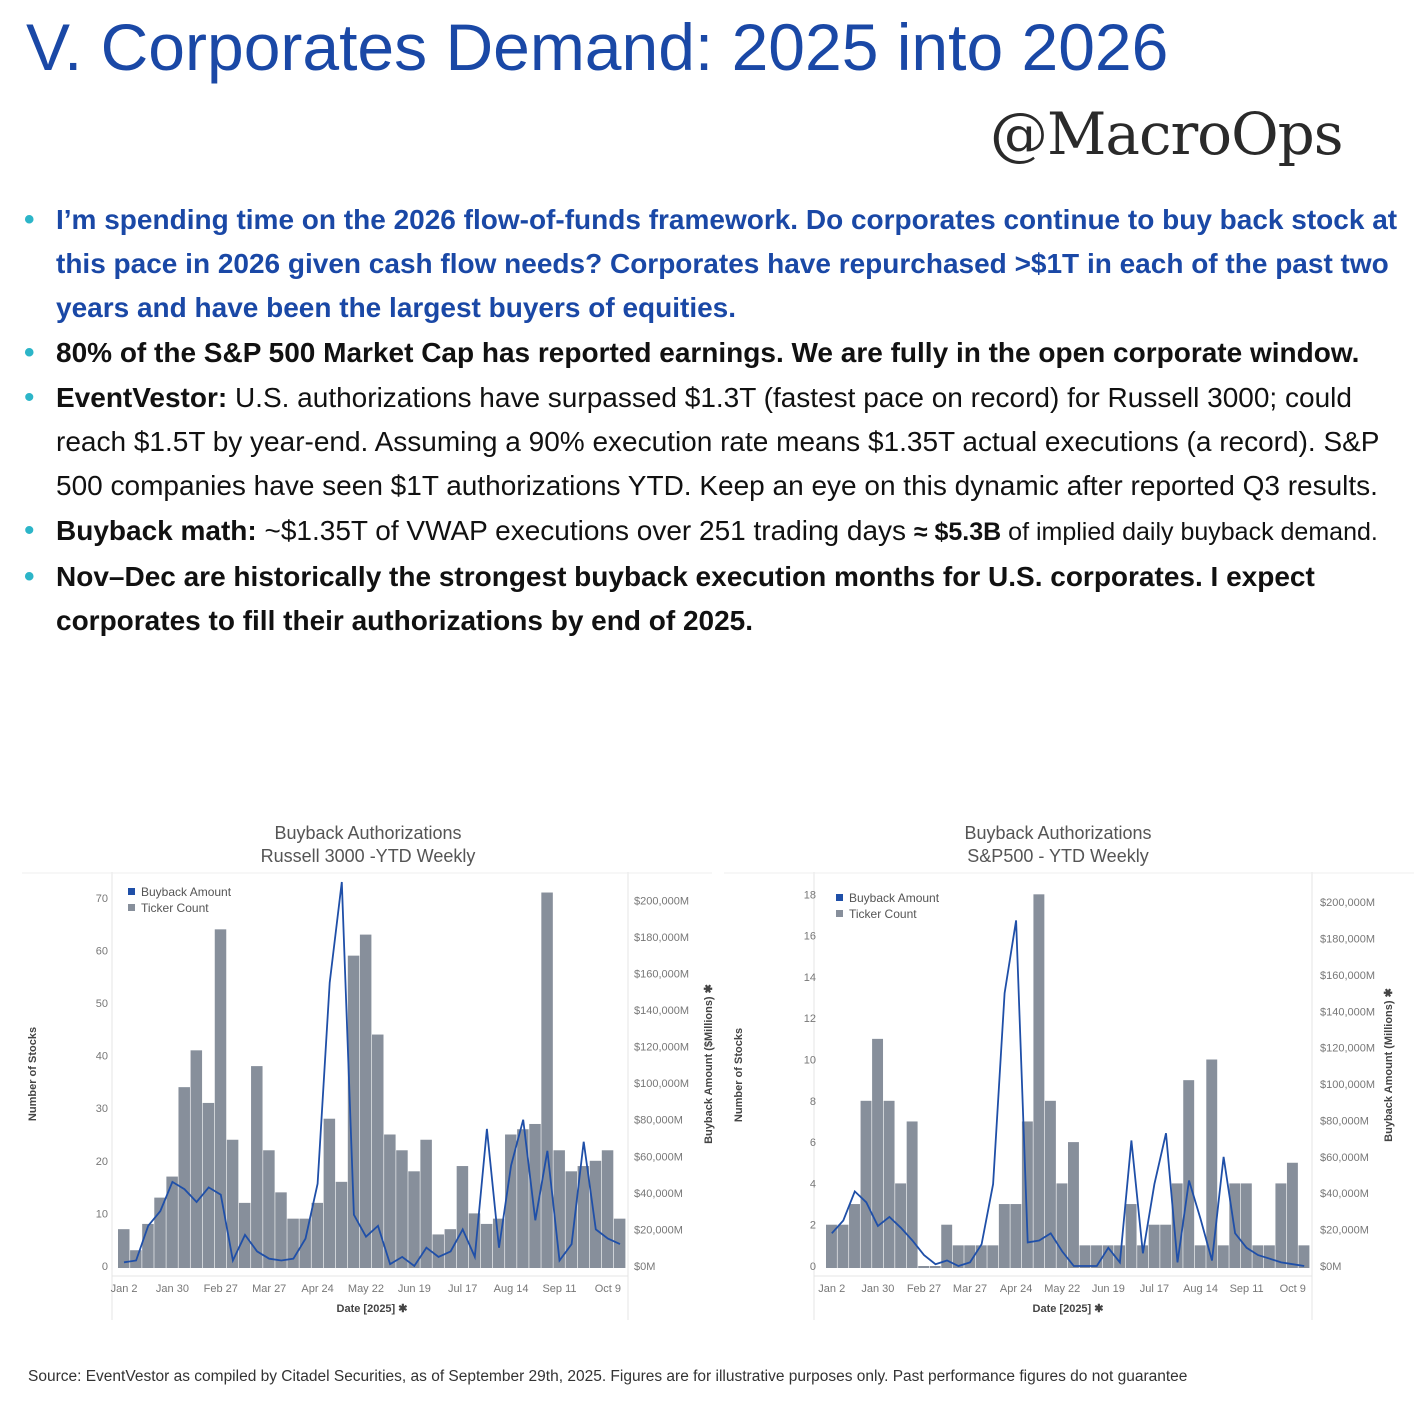  Describe the element at coordinates (1058, 856) in the screenshot. I see `chart2-subtitle: S&P500 - YTD Weekly` at that location.